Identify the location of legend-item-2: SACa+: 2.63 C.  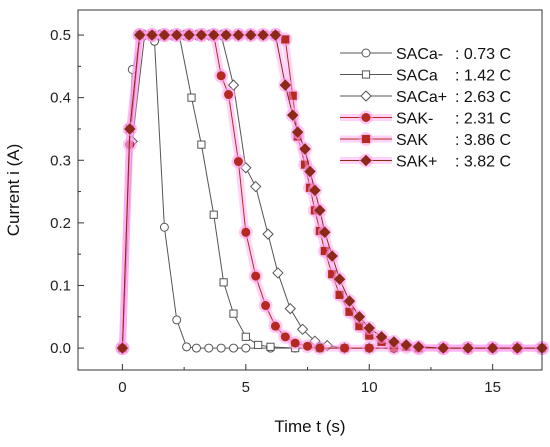
(425, 97).